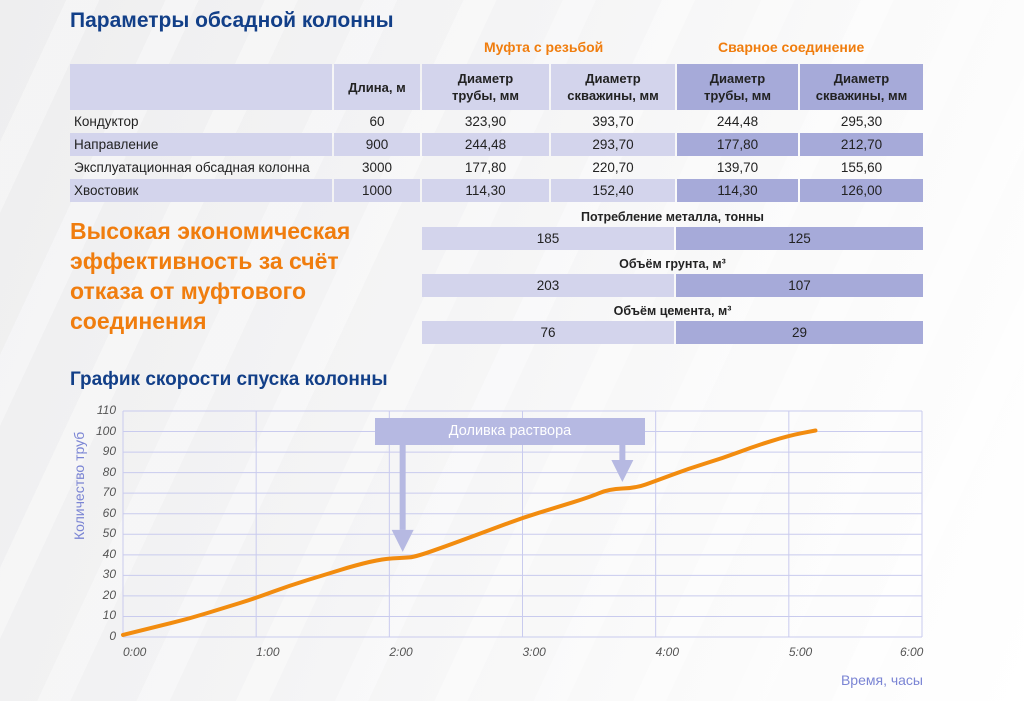  I want to click on row-length: 60, so click(377, 121).